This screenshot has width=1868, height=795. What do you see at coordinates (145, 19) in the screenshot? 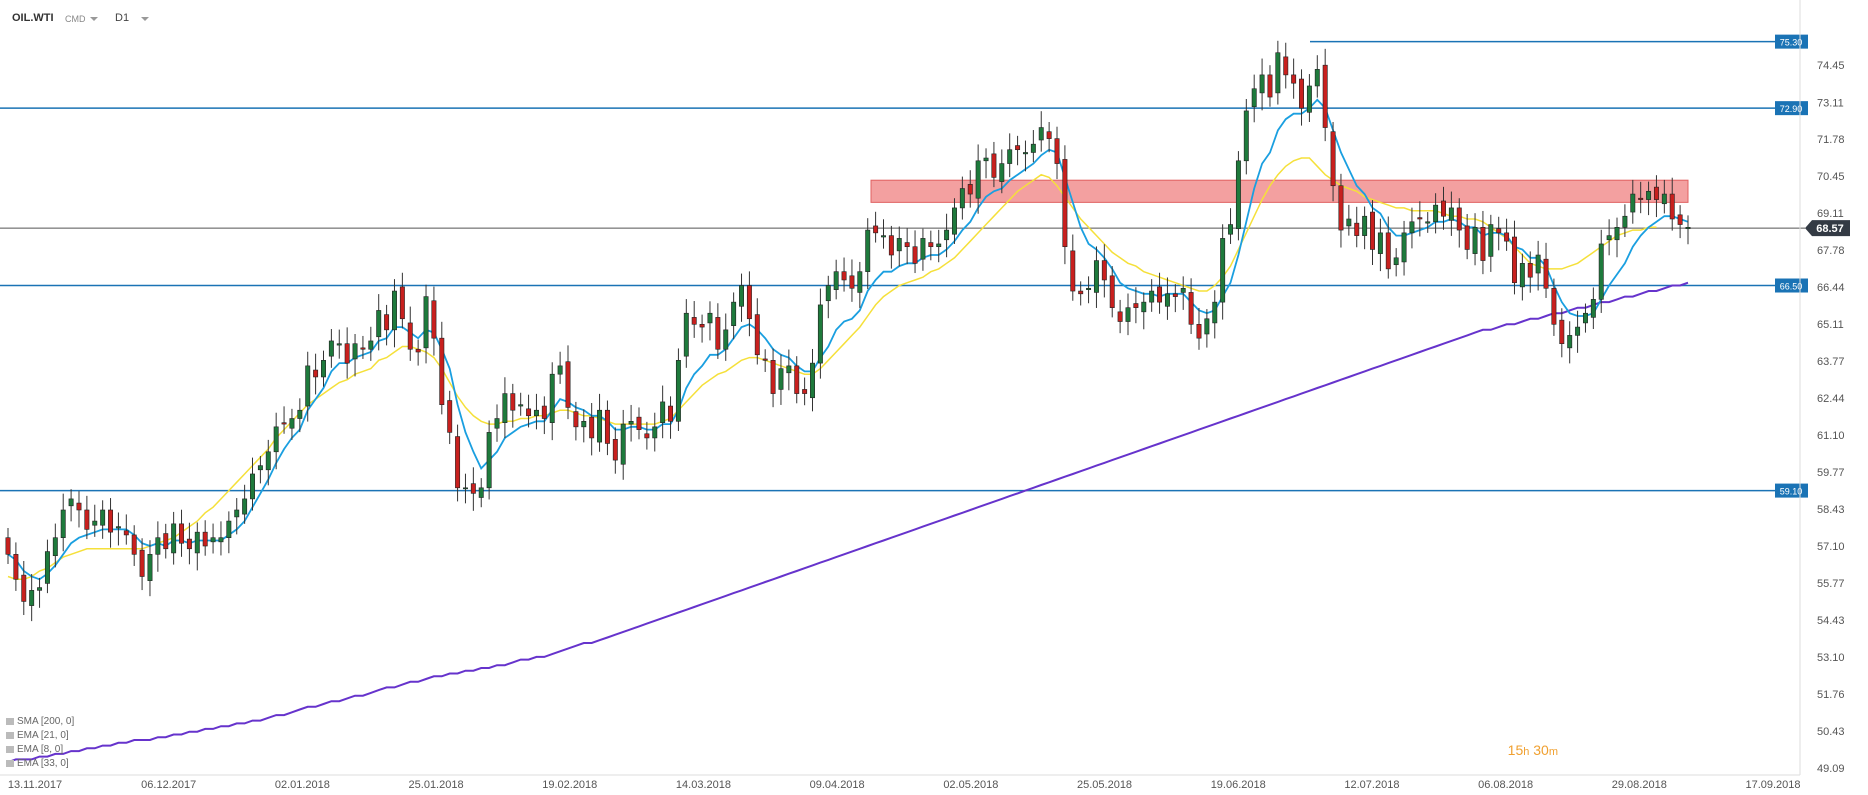
I see `timeframe-chevron-down-icon` at bounding box center [145, 19].